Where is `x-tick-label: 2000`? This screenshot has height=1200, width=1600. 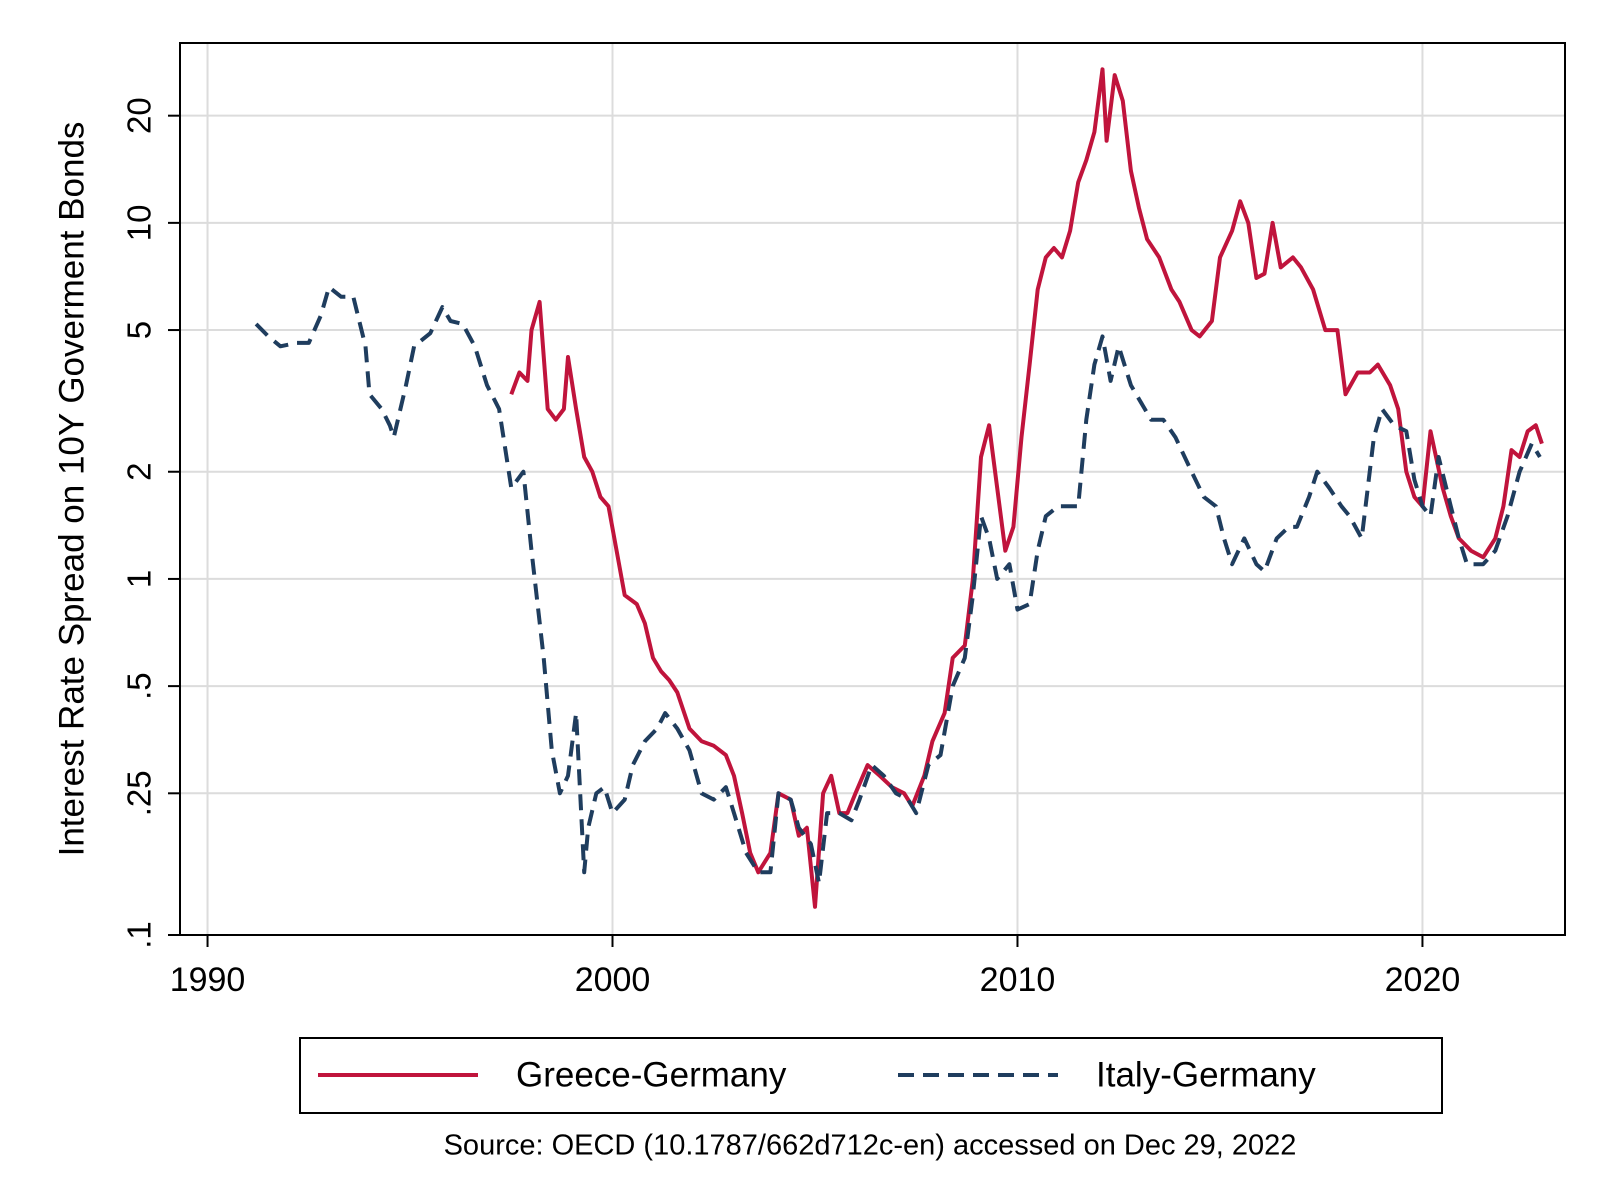
x-tick-label: 2000 is located at coordinates (613, 980).